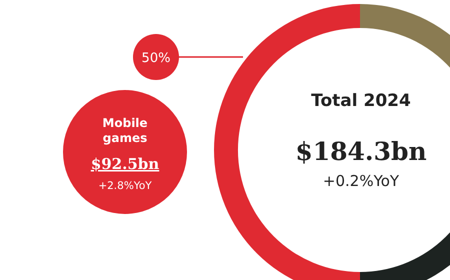 This screenshot has height=280, width=450. What do you see at coordinates (156, 58) in the screenshot?
I see `data-label: 50%` at bounding box center [156, 58].